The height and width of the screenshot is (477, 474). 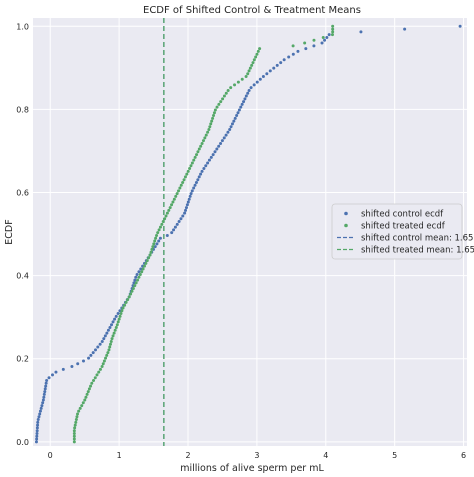 I want to click on legend-marker-treated-ecdf, so click(x=346, y=225).